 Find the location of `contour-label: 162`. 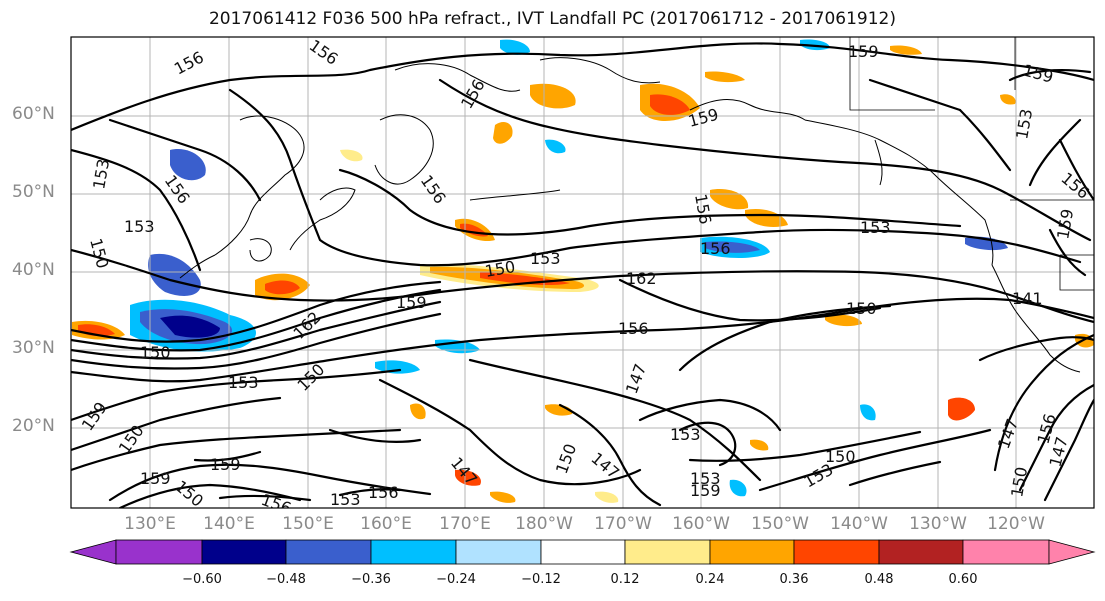

contour-label: 162 is located at coordinates (641, 278).